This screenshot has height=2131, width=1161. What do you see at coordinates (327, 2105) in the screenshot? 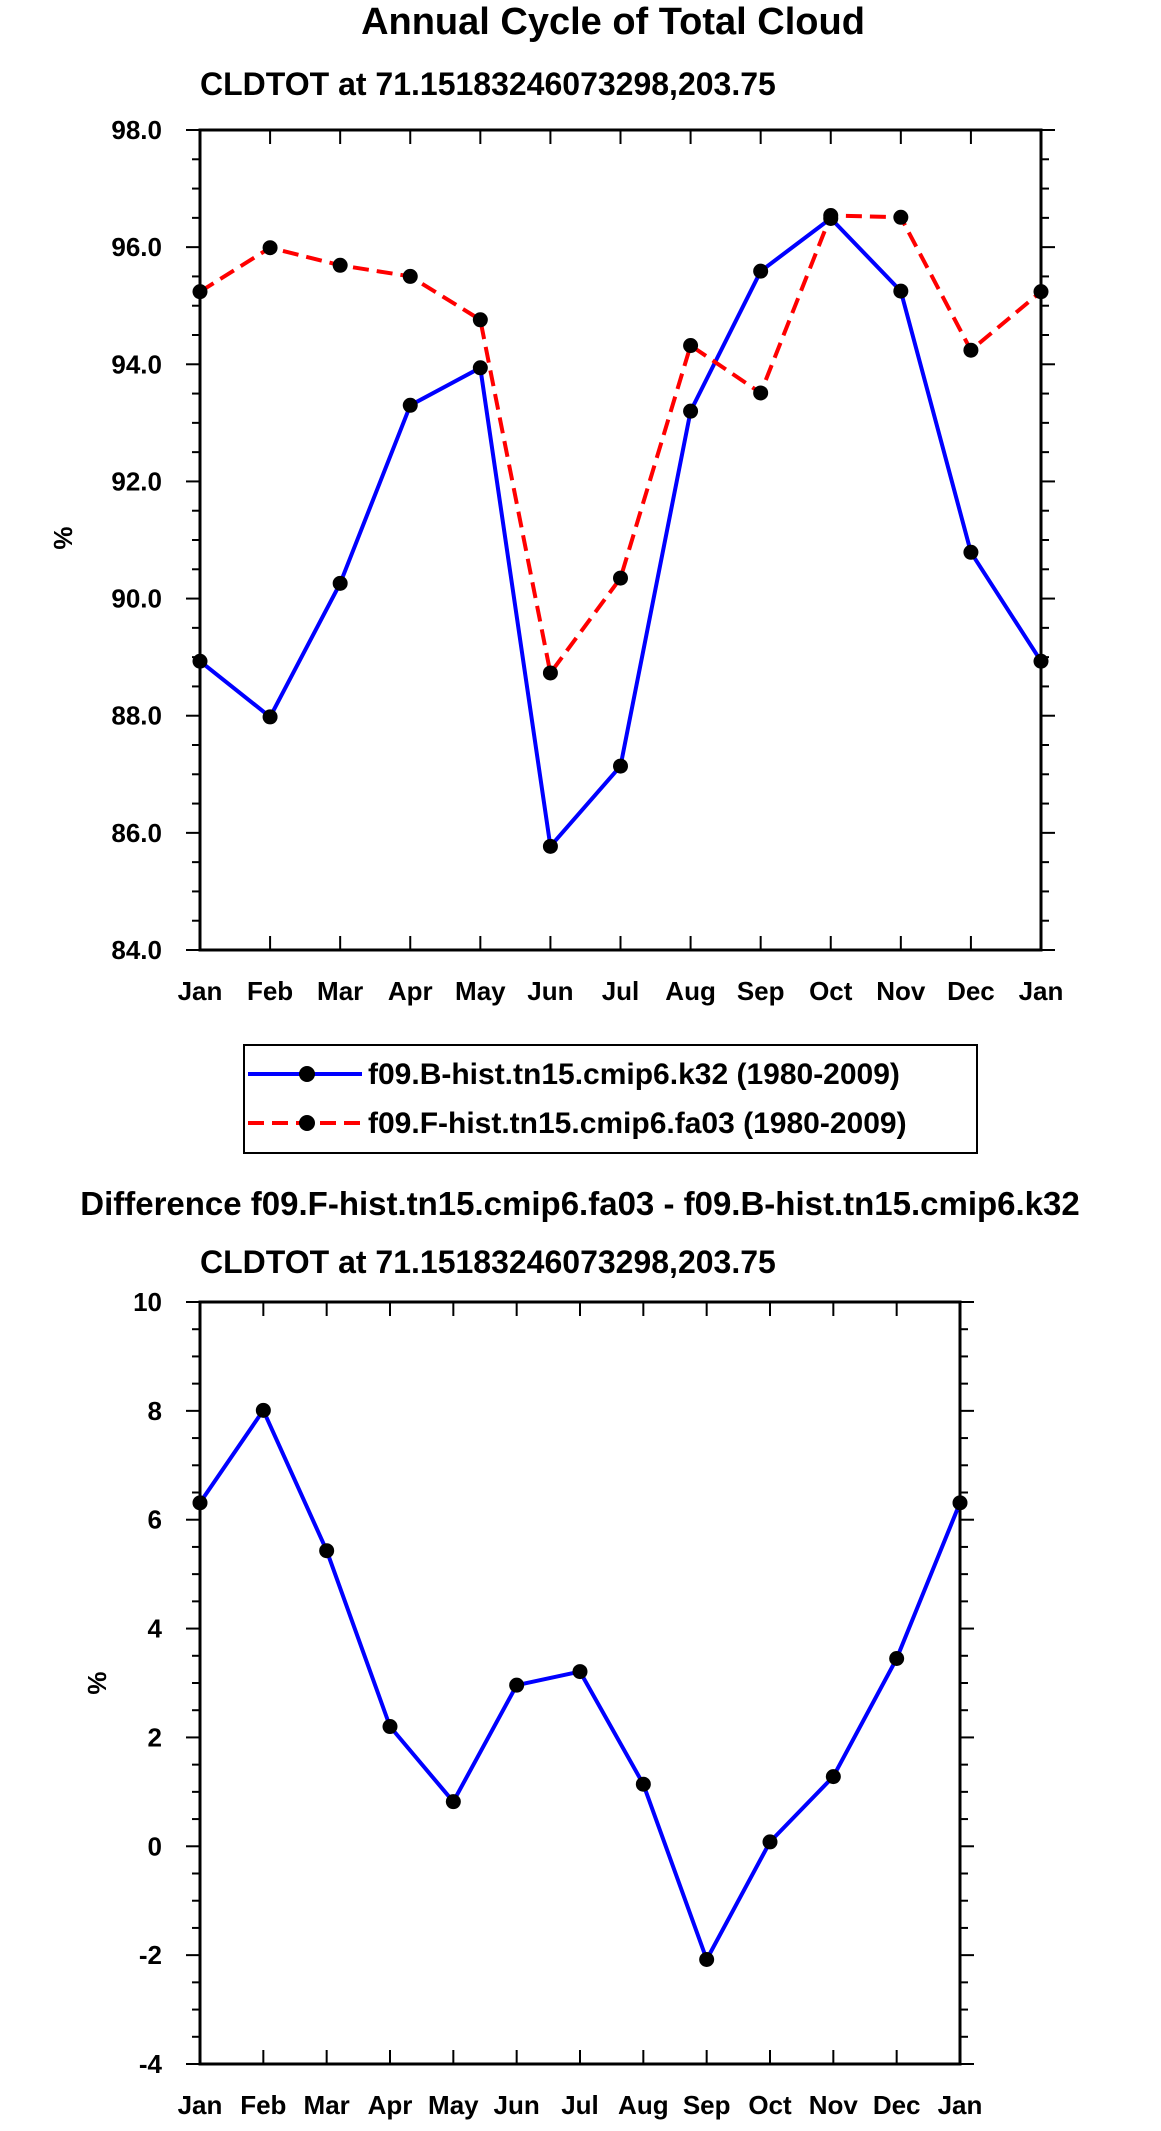
I see `chart2-xtick-label: Mar` at bounding box center [327, 2105].